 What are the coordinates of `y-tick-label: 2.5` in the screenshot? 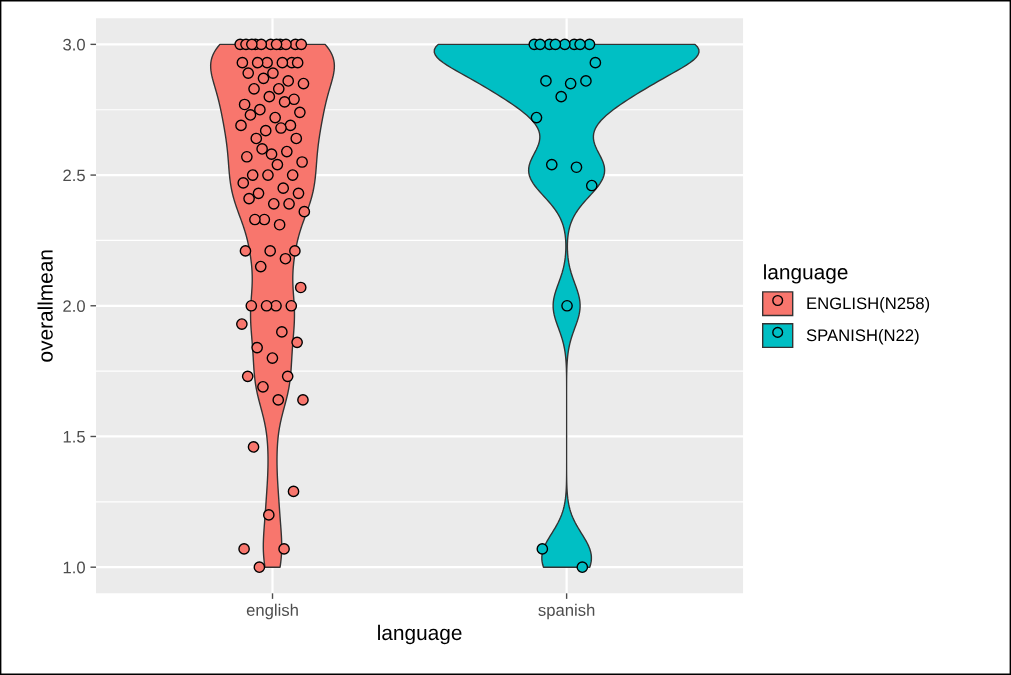 It's located at (74, 175).